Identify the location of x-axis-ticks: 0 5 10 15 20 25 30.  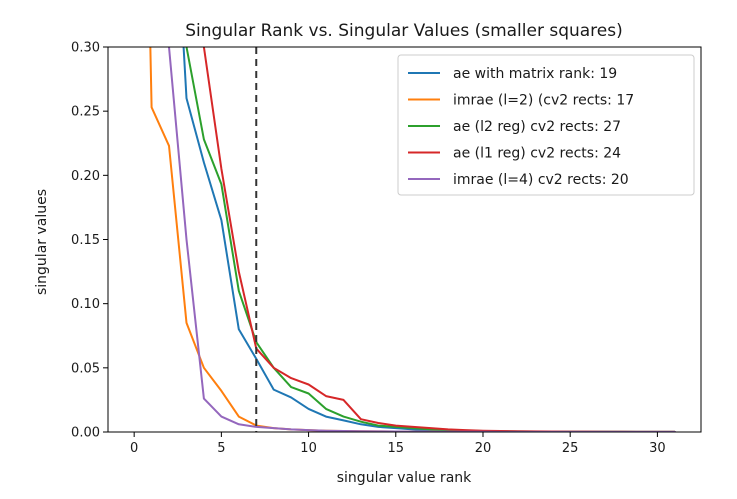
(398, 444).